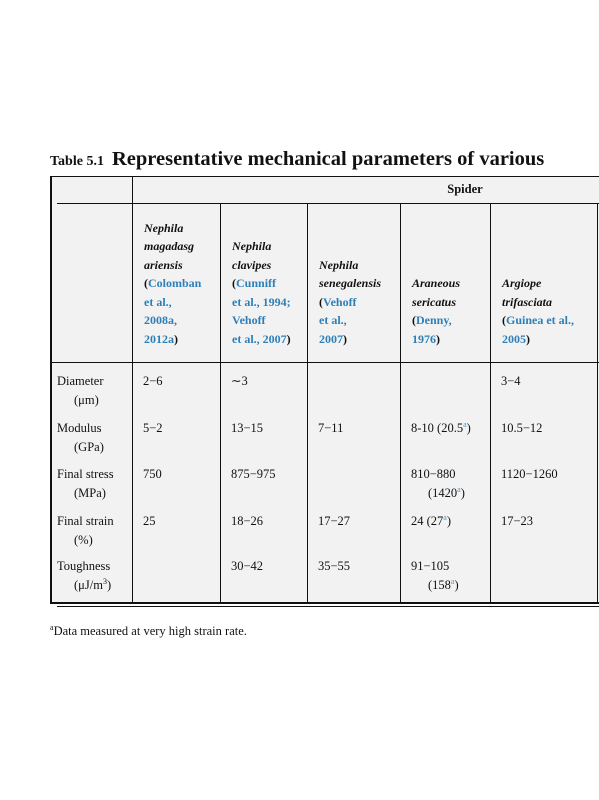 This screenshot has height=800, width=599. I want to click on reference: (Vehoff, so click(338, 302).